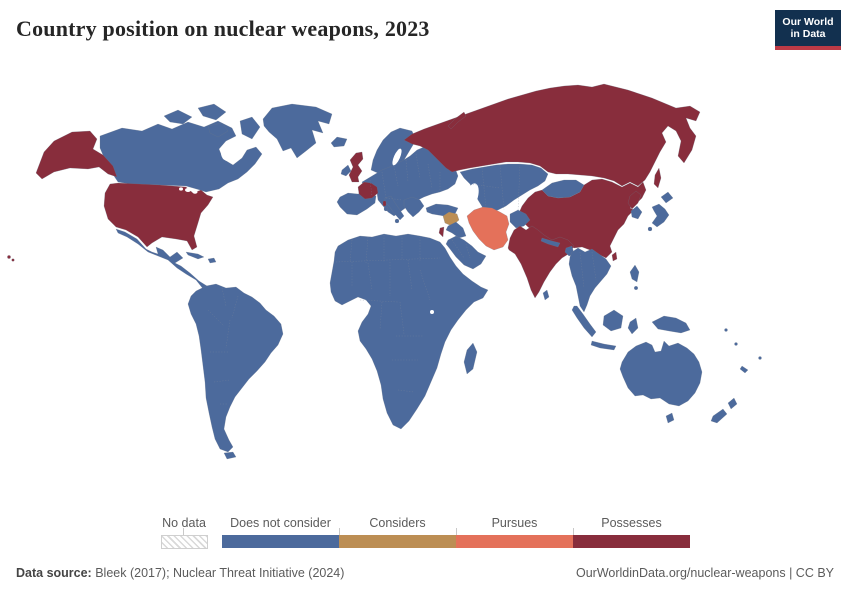 The image size is (850, 600). I want to click on country-ireland, so click(346, 170).